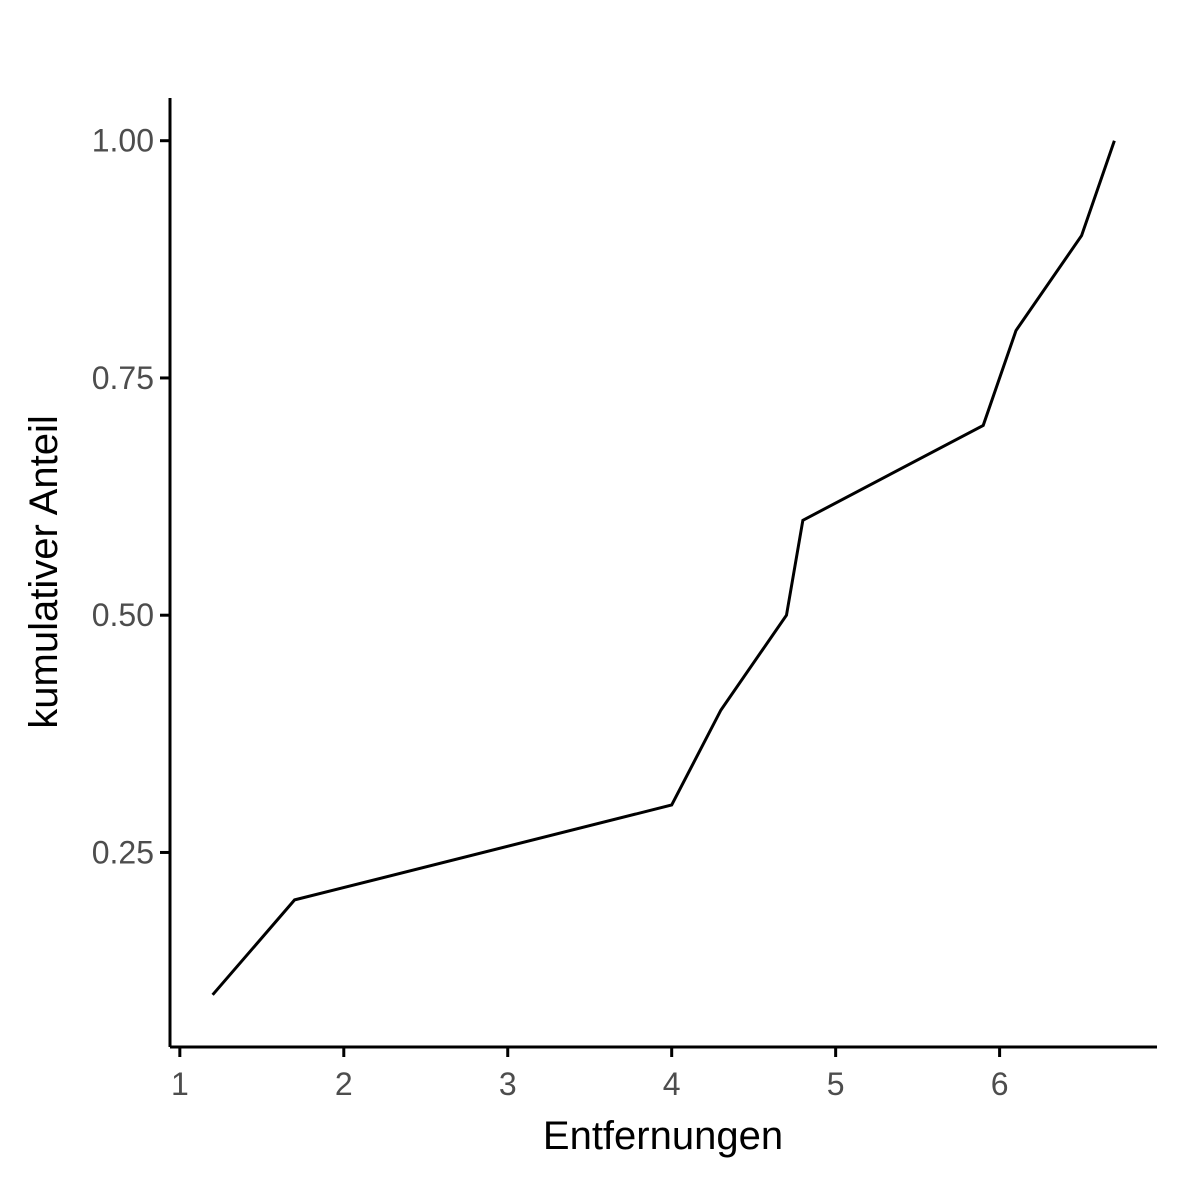  What do you see at coordinates (180, 1084) in the screenshot?
I see `x-tick-label: 1` at bounding box center [180, 1084].